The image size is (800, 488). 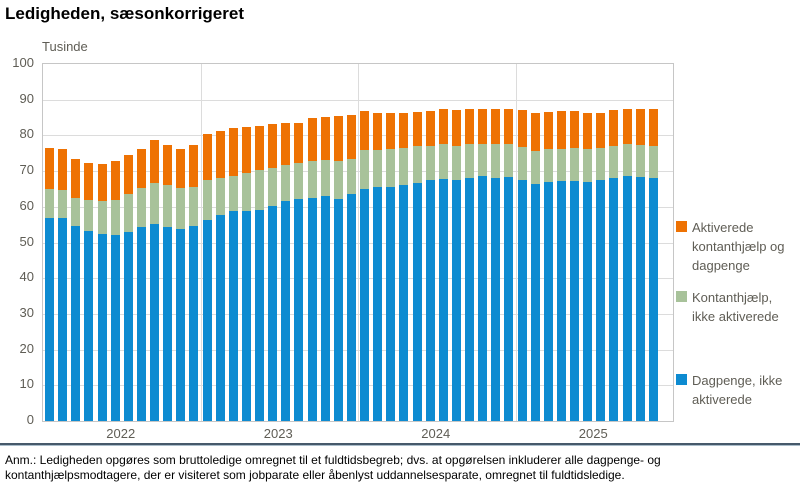 What do you see at coordinates (736, 390) in the screenshot?
I see `legend-entry: Dagpenge, ikke aktiverede` at bounding box center [736, 390].